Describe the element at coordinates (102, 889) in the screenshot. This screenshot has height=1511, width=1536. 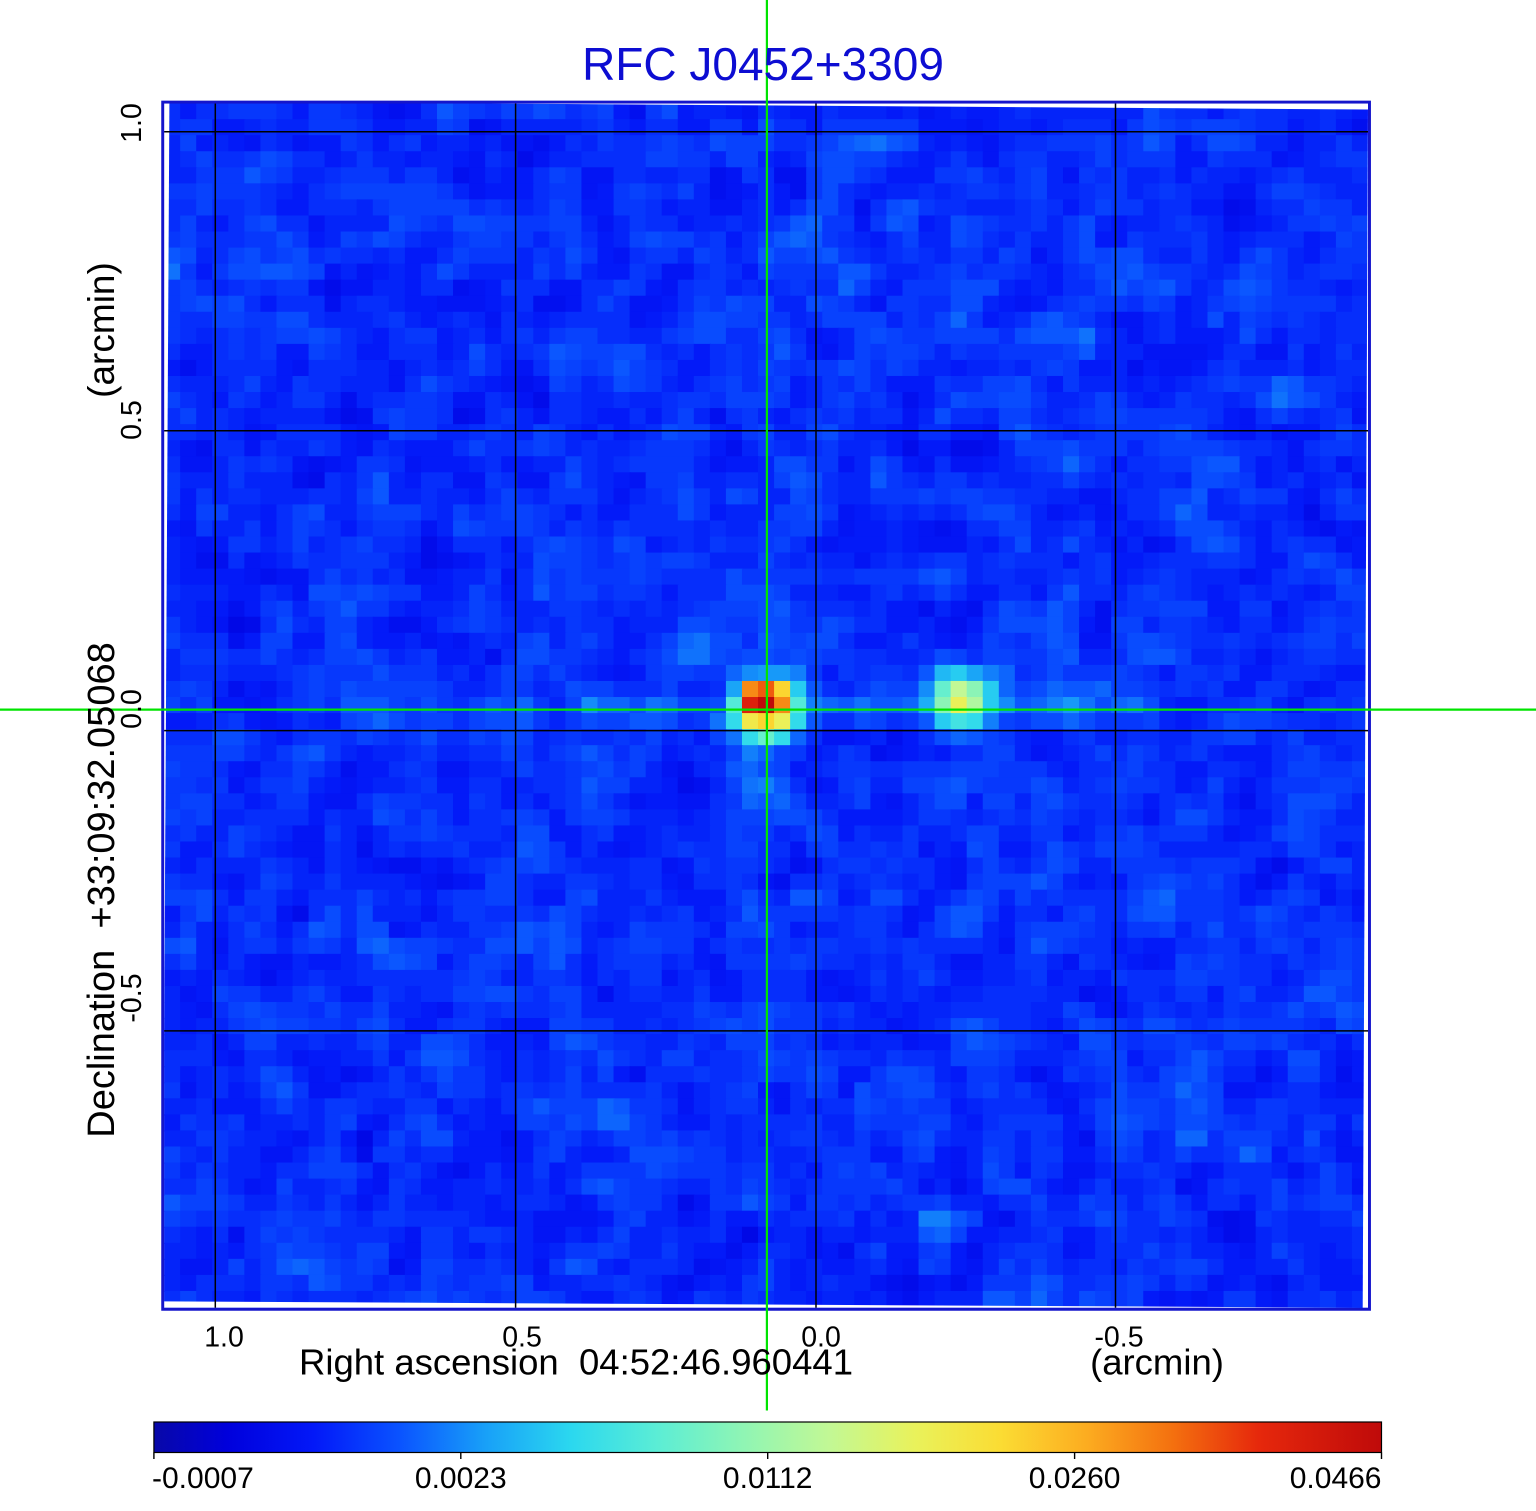
I see `svg-text: Declination +33:09:32.05068` at that location.